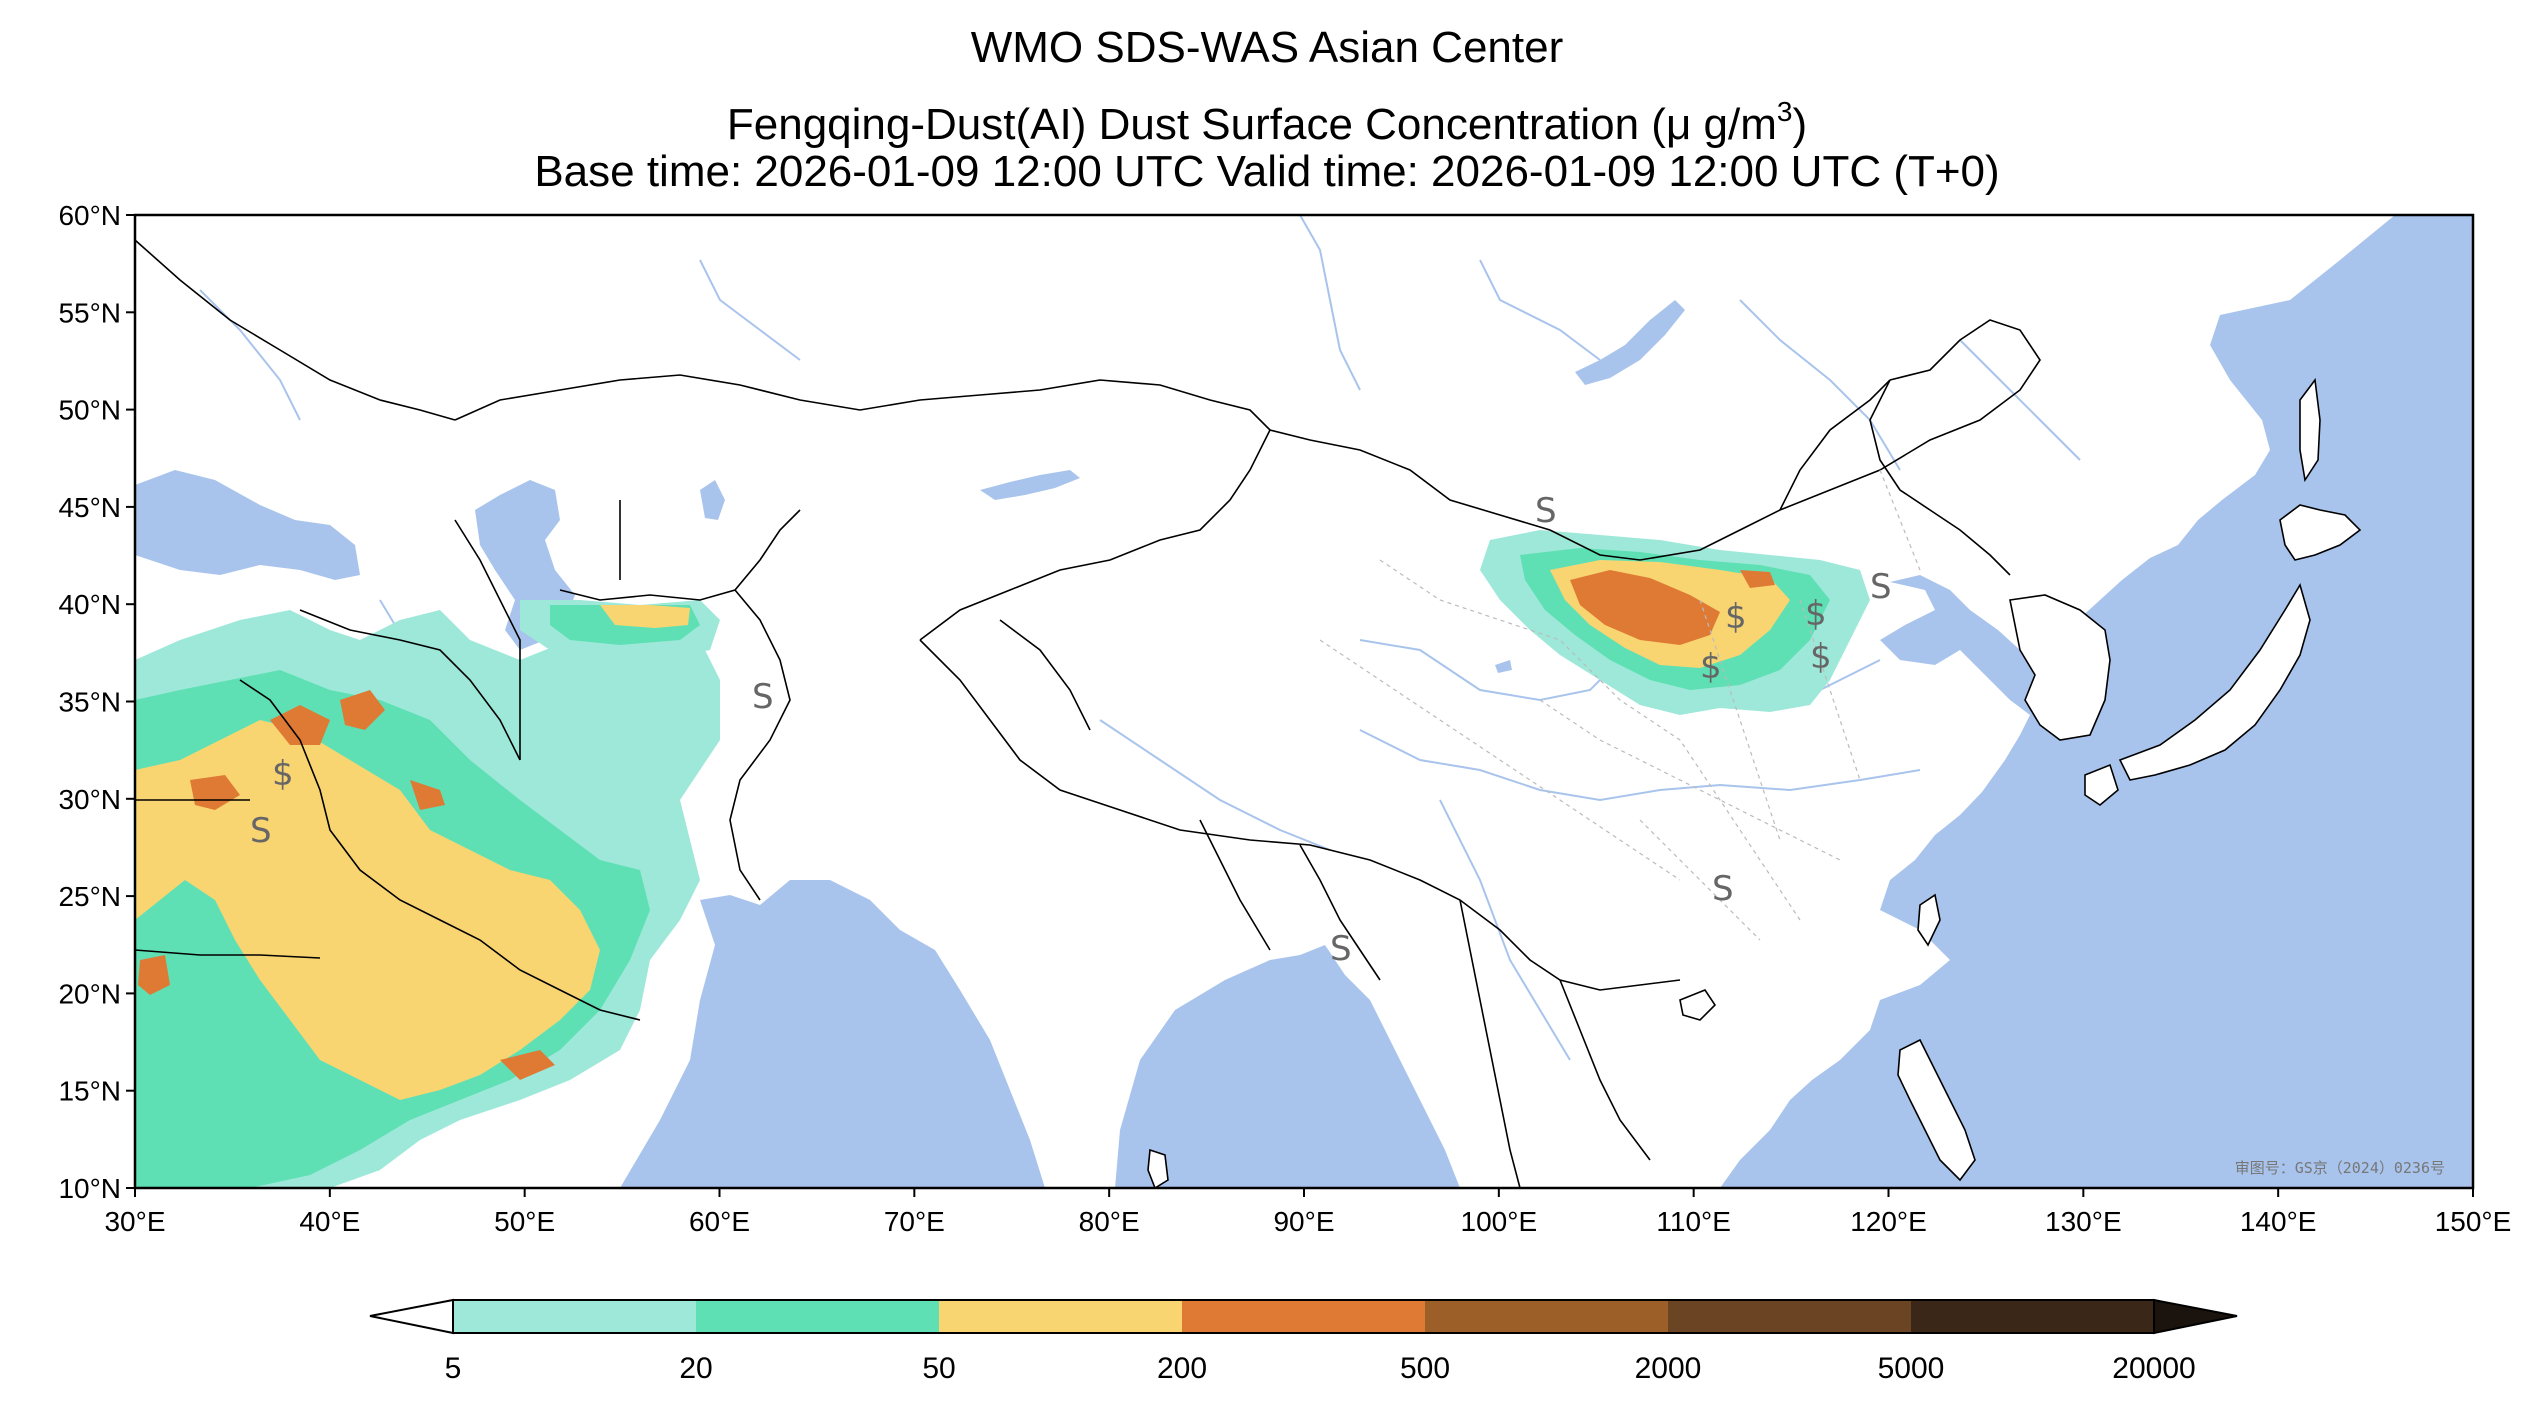  What do you see at coordinates (2101, 784) in the screenshot?
I see `japan-kyushu` at bounding box center [2101, 784].